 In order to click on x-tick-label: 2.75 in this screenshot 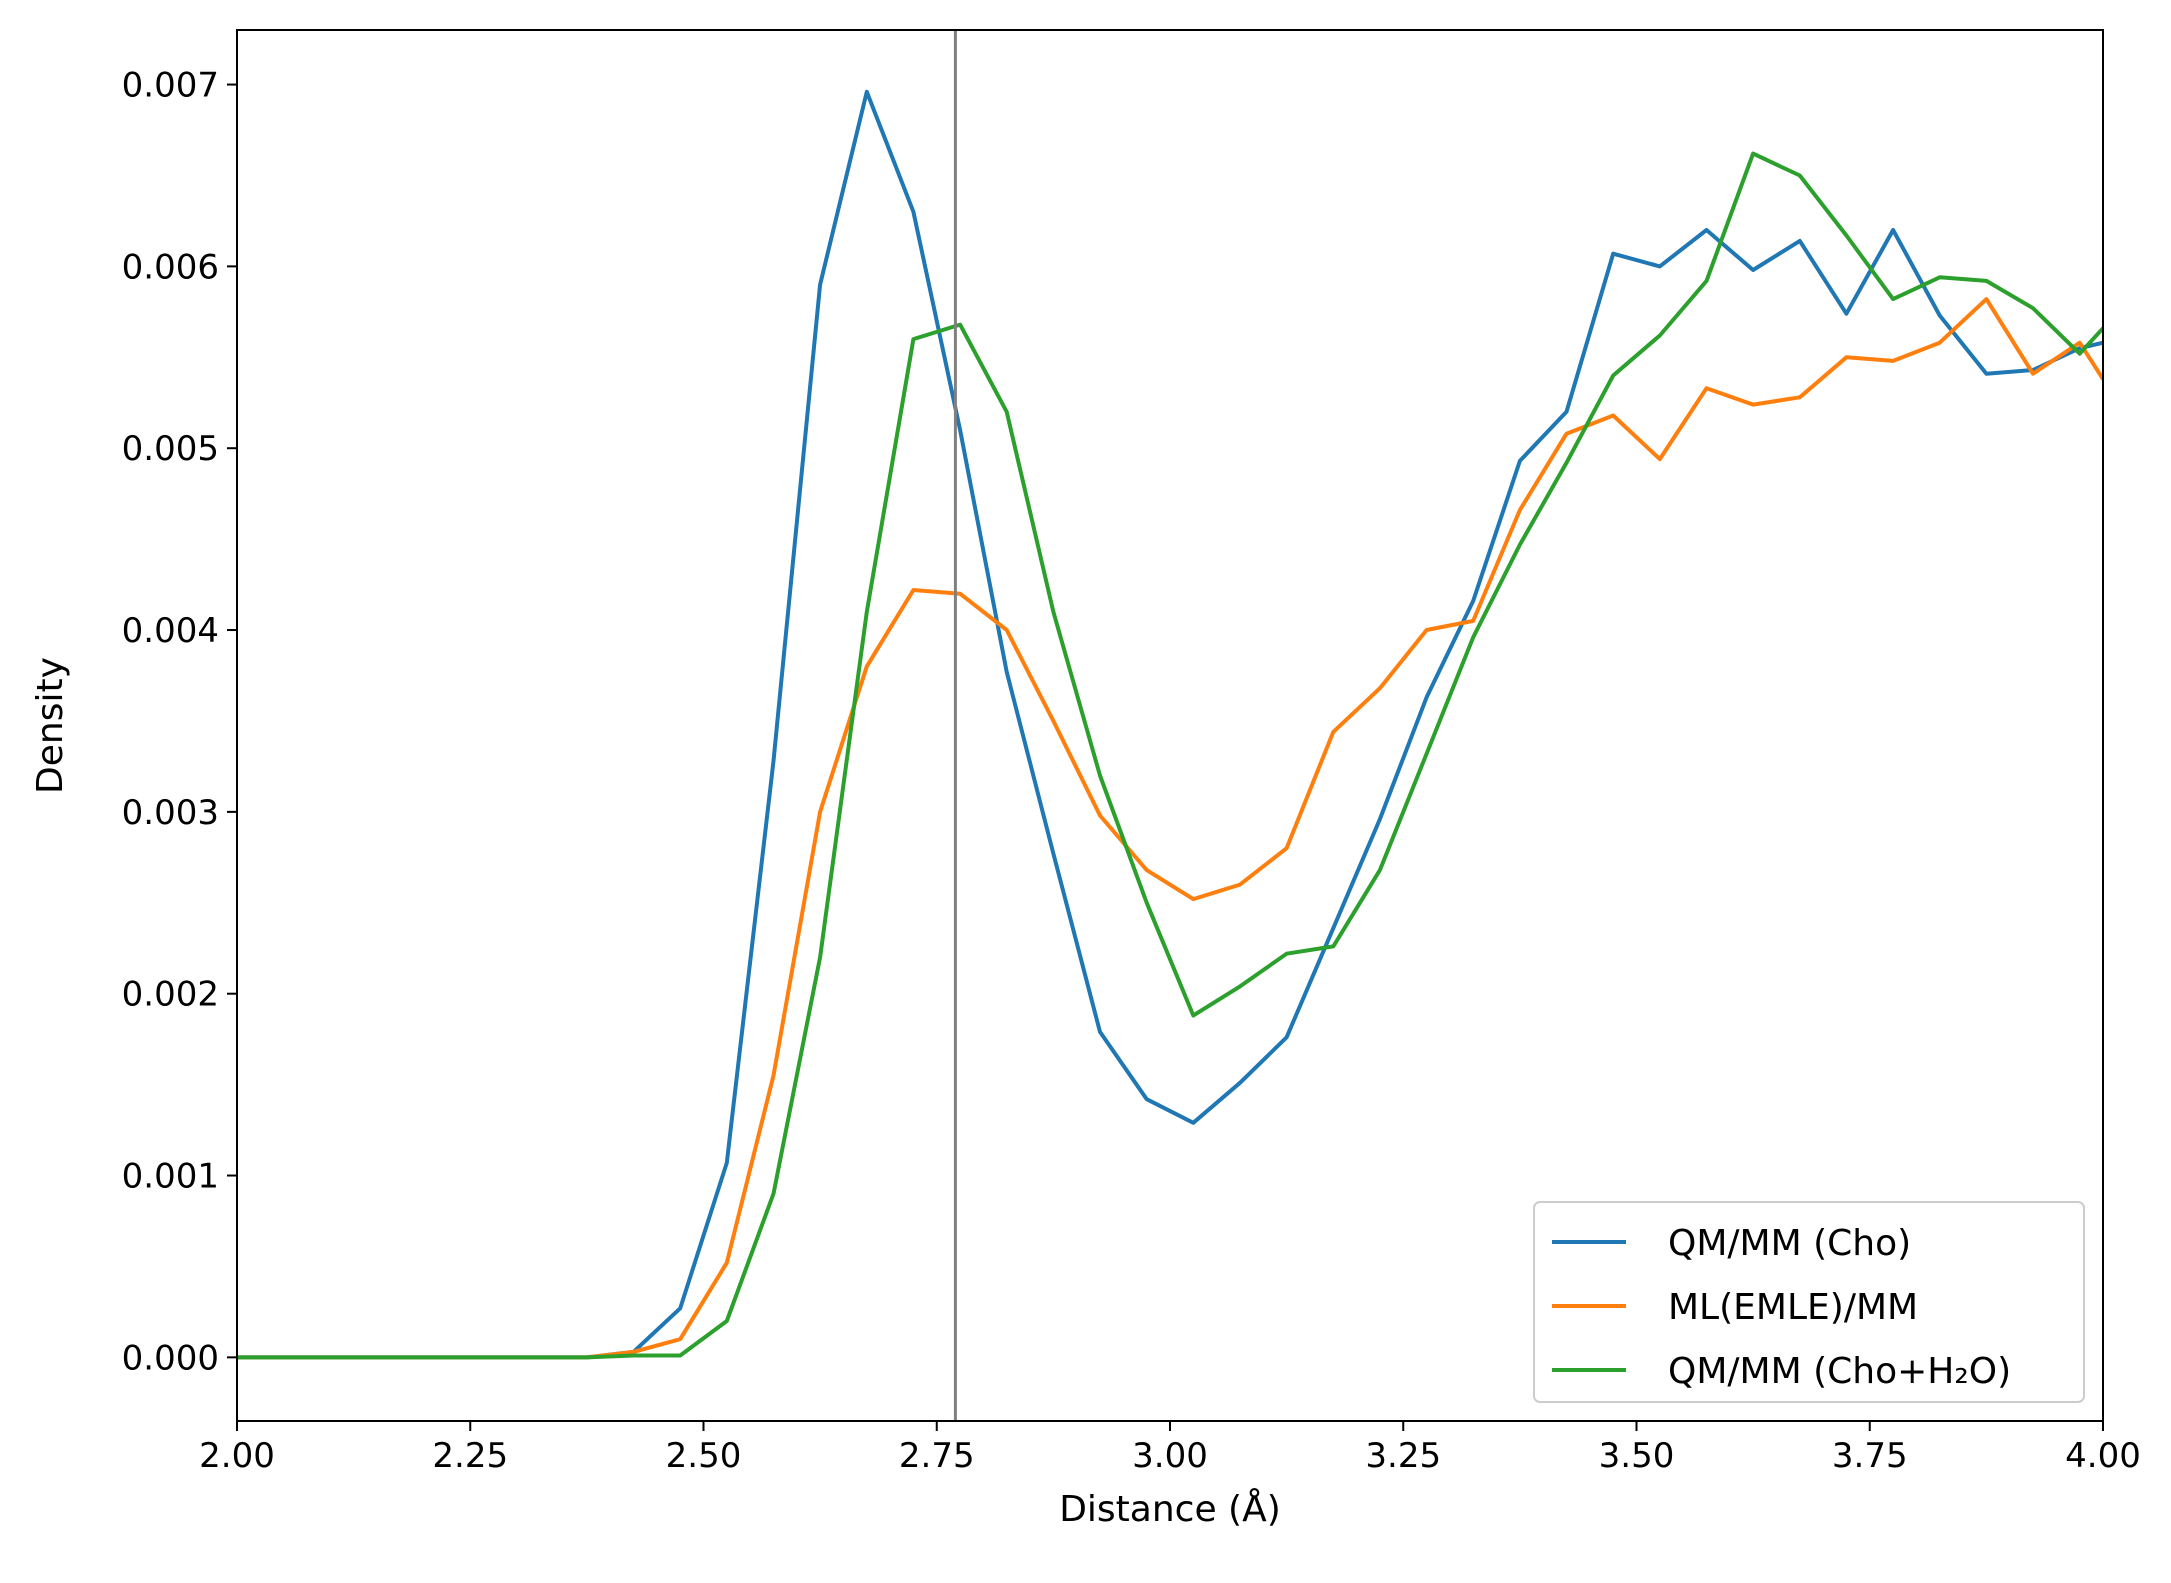, I will do `click(937, 1456)`.